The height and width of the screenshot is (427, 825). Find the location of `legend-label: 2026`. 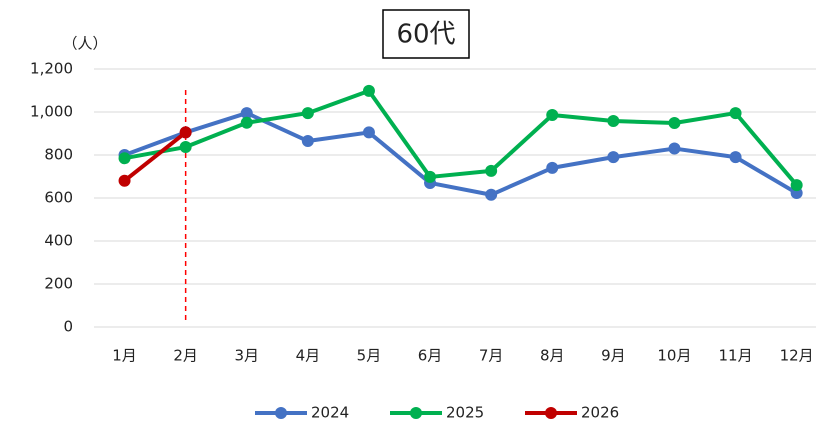

legend-label: 2026 is located at coordinates (600, 413).